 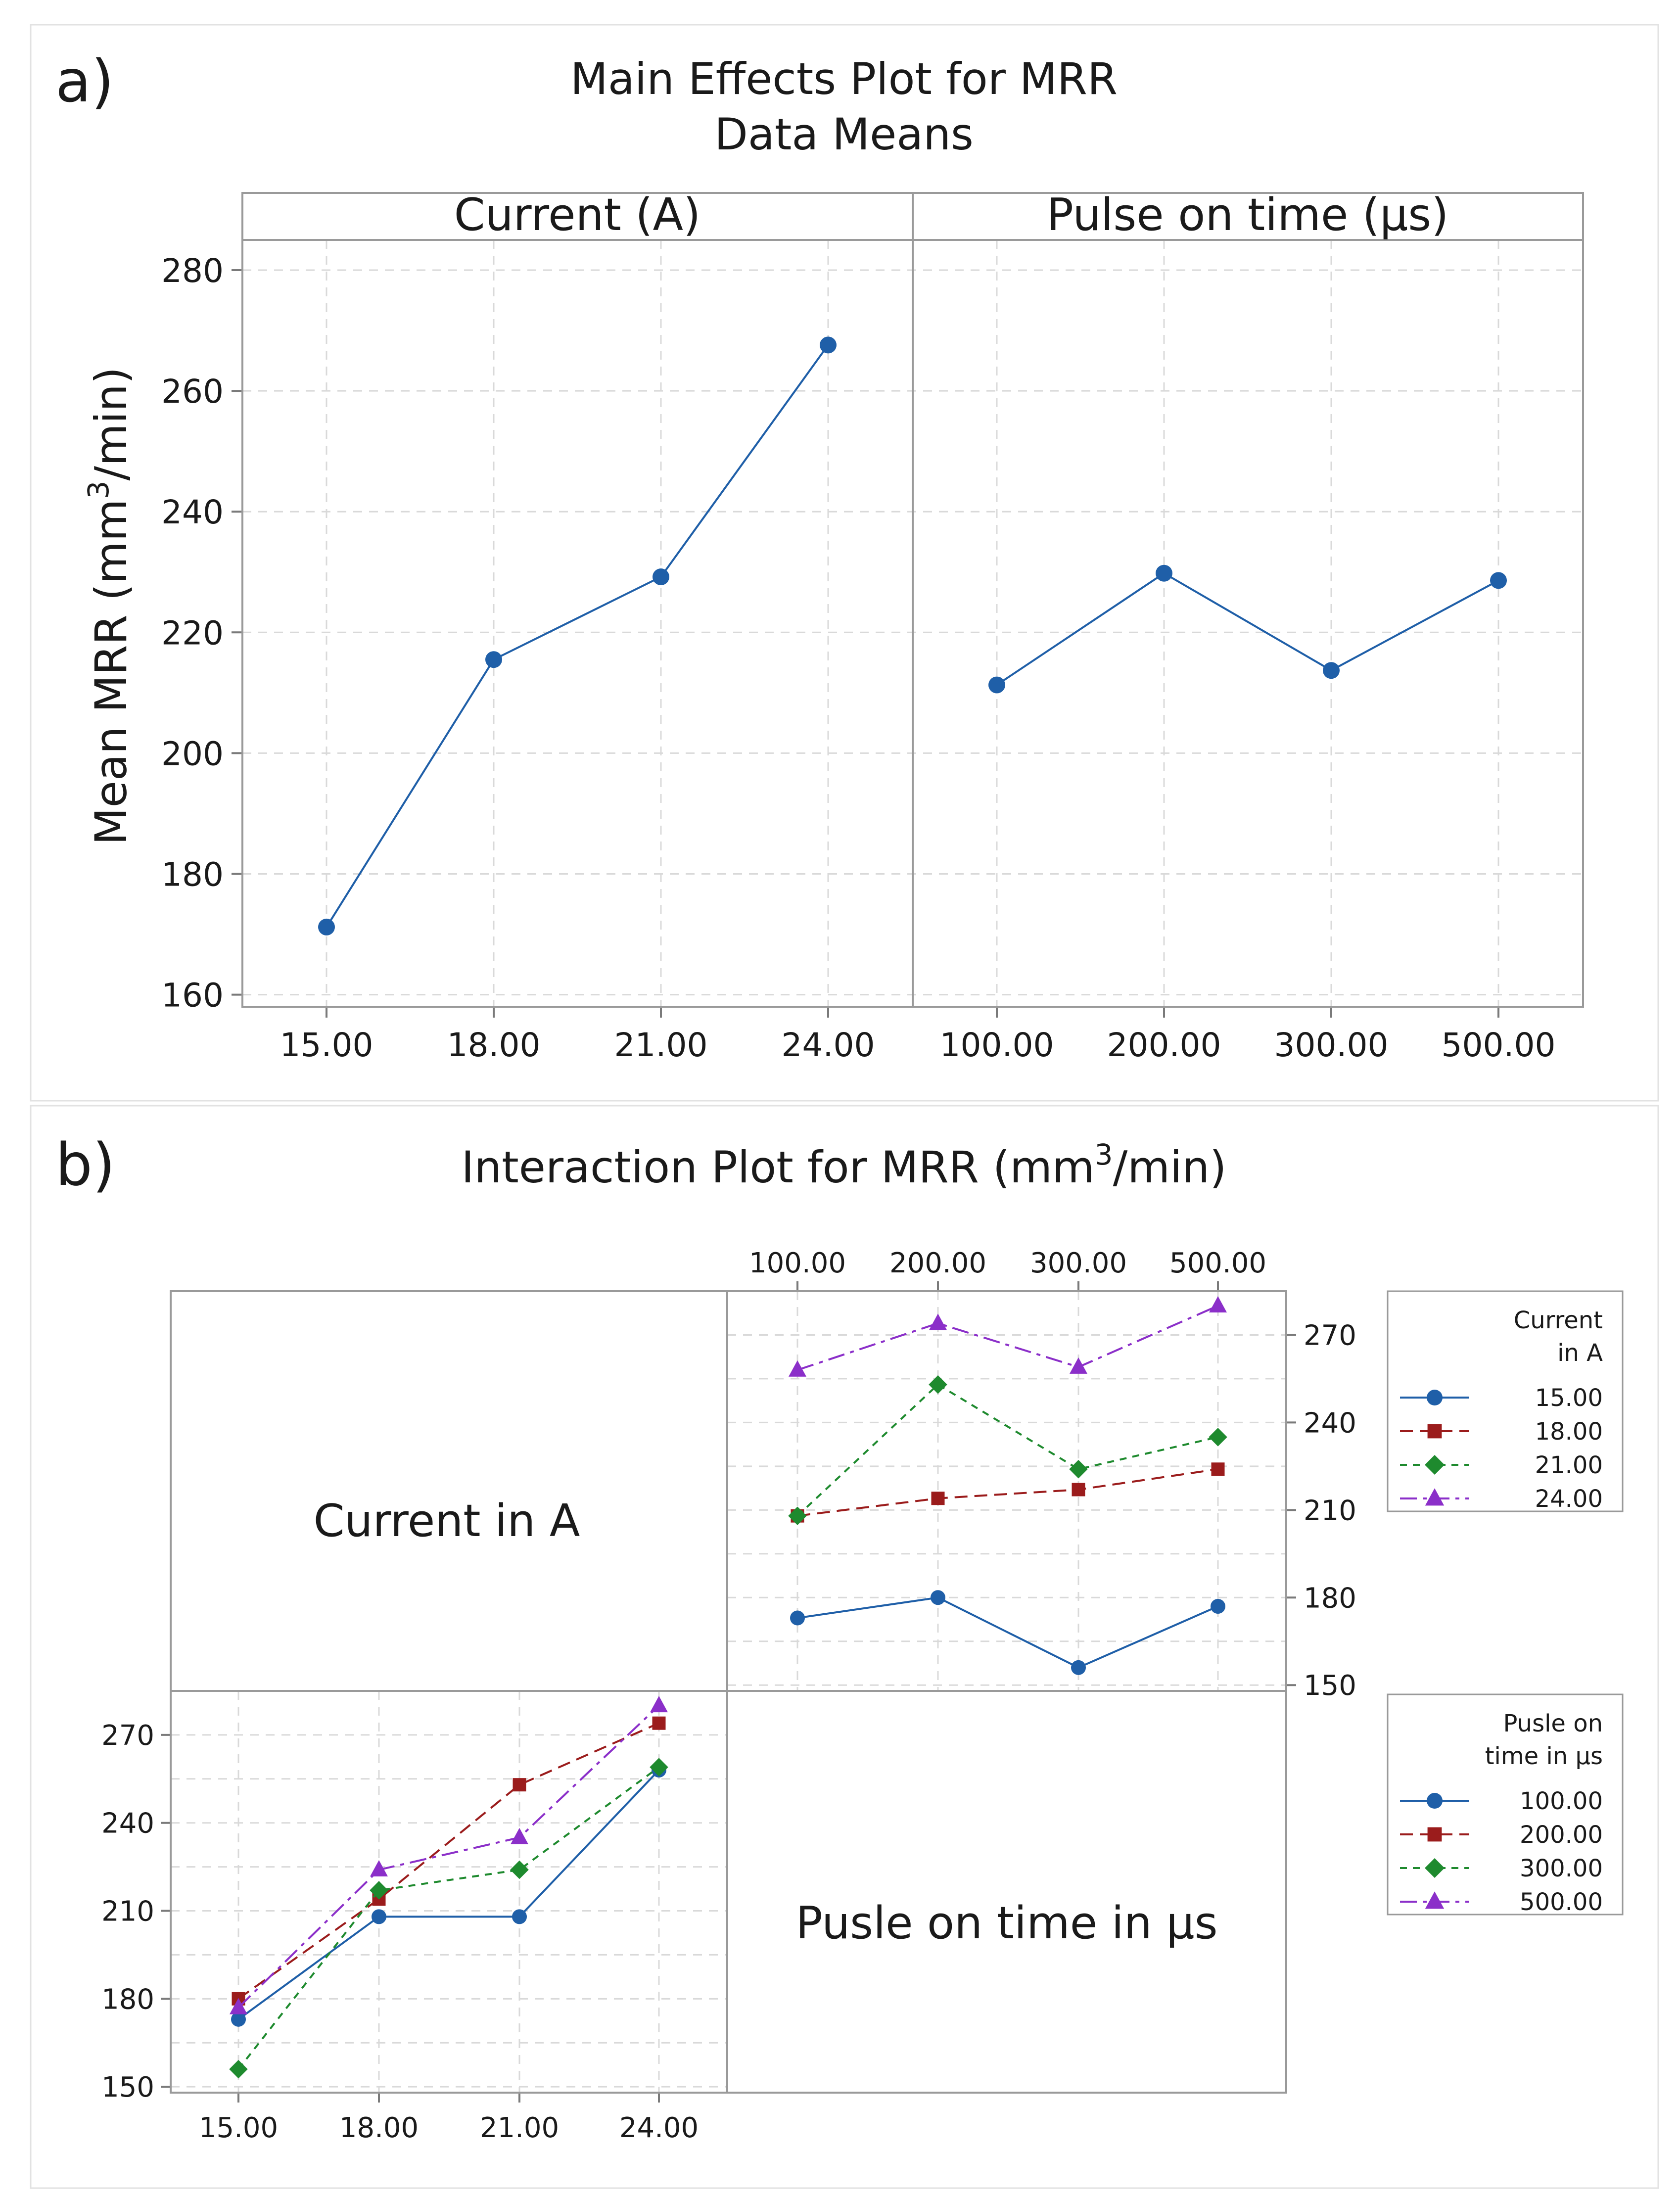 What do you see at coordinates (1553, 1723) in the screenshot?
I see `legend-pulse-title: Pusle on` at bounding box center [1553, 1723].